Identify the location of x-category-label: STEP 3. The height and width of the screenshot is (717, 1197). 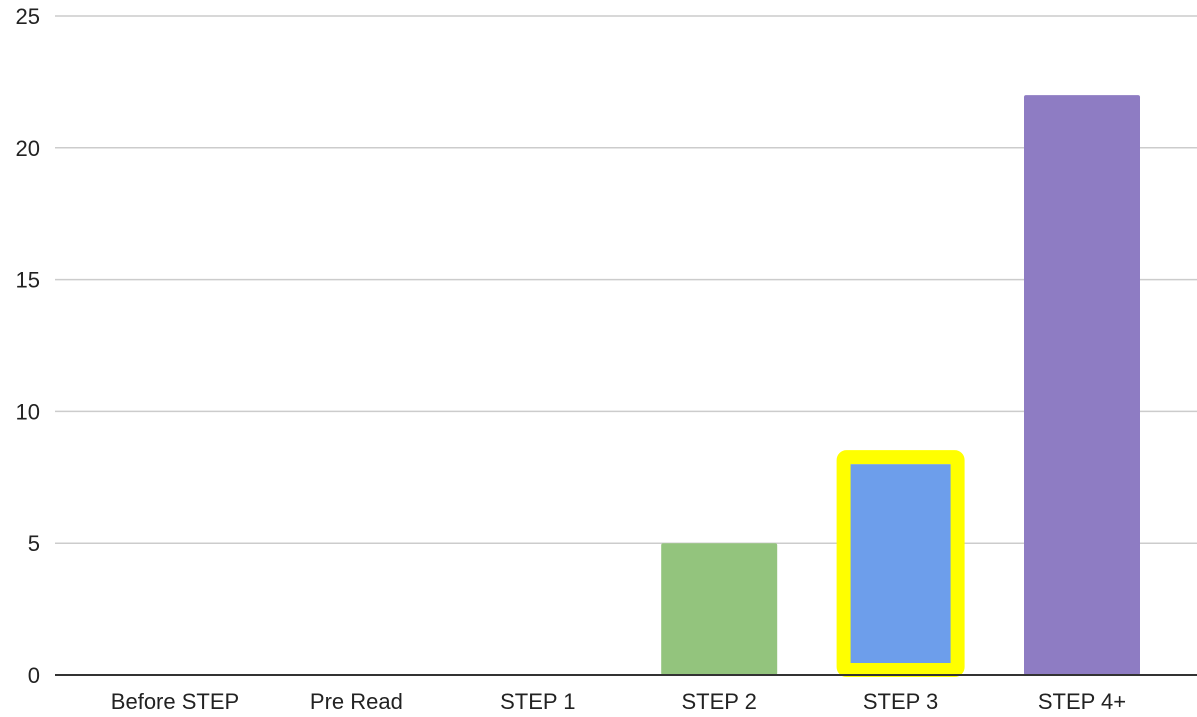
(900, 701).